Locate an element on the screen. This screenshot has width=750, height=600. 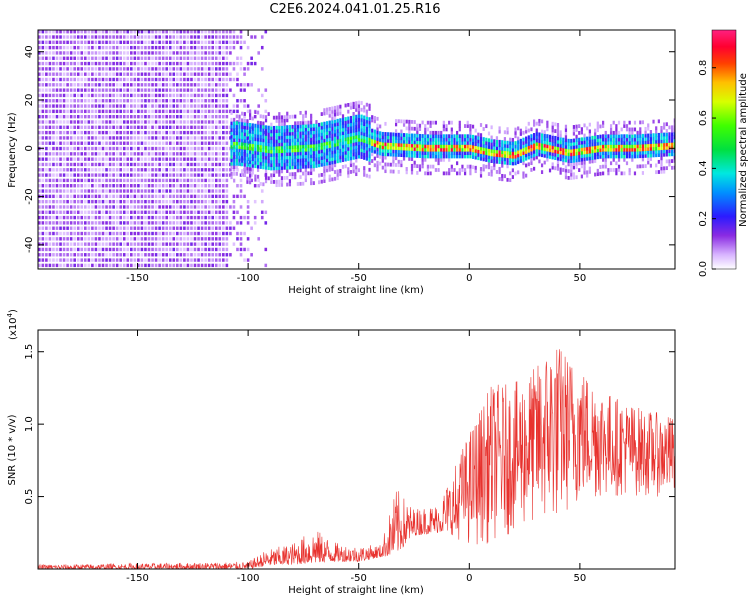
spectrogram-cell-2057 is located at coordinates (198, 95).